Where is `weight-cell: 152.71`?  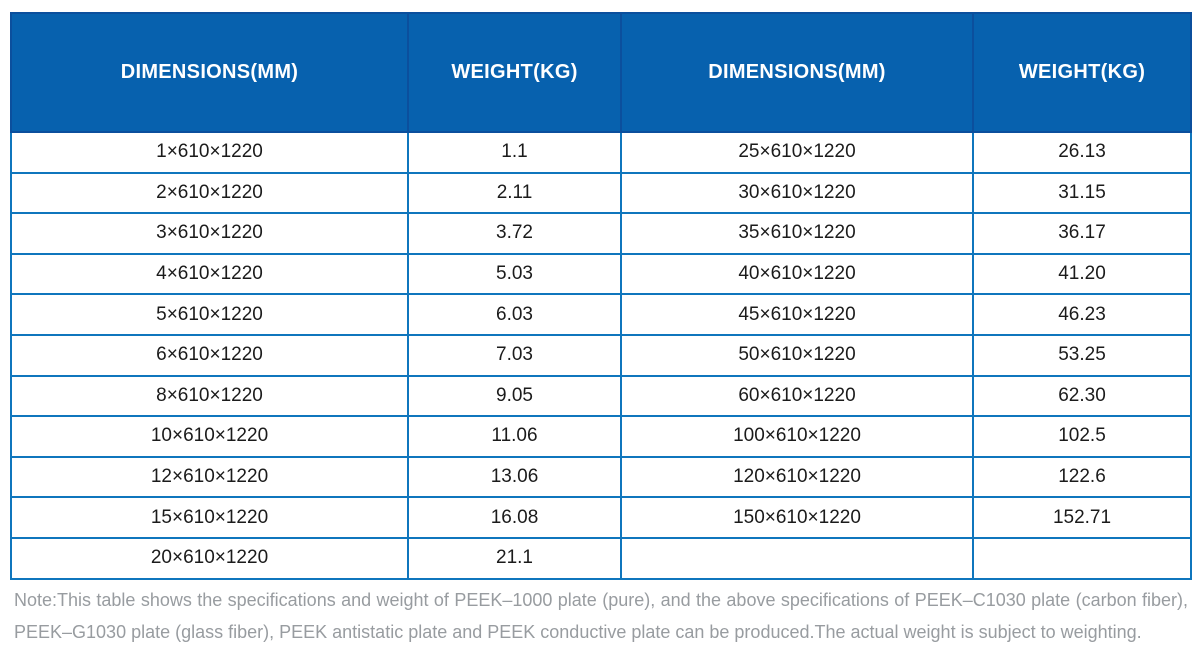 weight-cell: 152.71 is located at coordinates (1082, 517).